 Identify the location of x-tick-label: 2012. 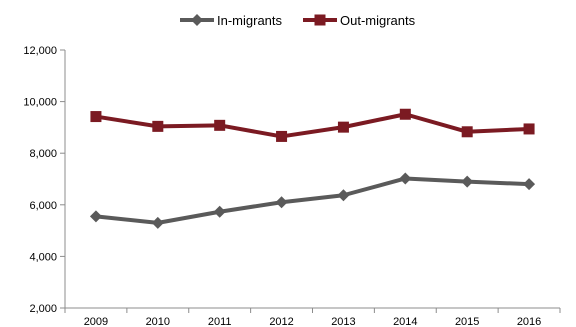
(281, 321).